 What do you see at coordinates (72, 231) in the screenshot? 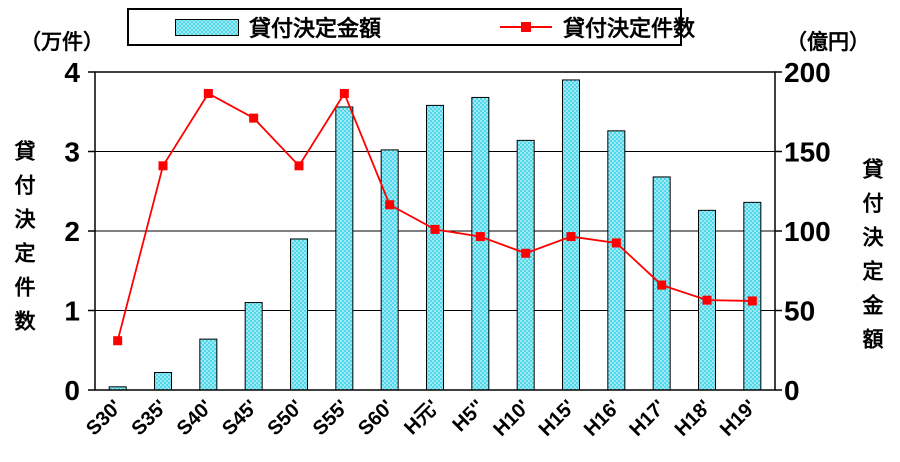
I see `y-left-tick-label: 2` at bounding box center [72, 231].